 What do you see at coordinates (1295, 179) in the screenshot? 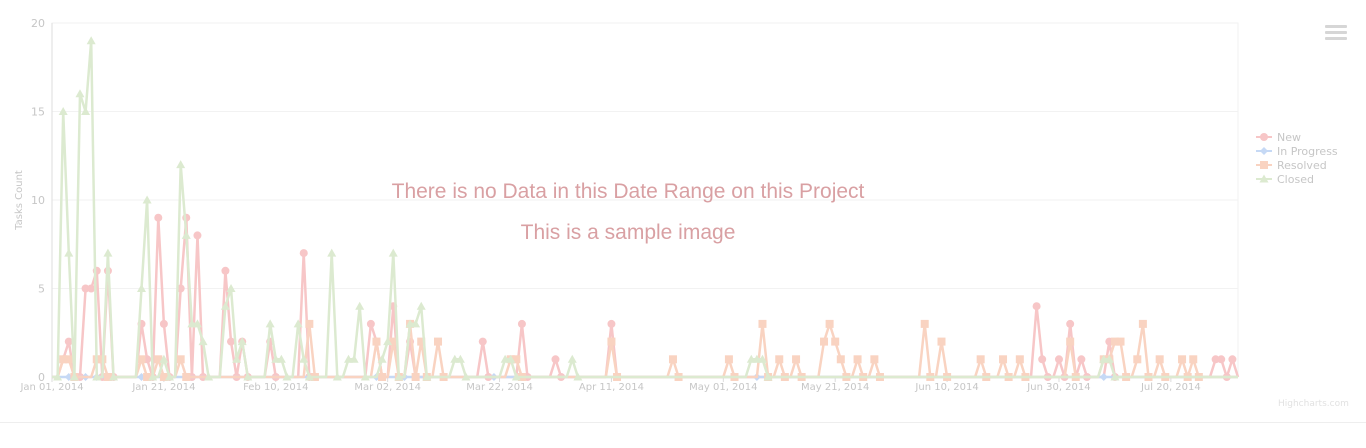
I see `legend-item-label: Closed` at bounding box center [1295, 179].